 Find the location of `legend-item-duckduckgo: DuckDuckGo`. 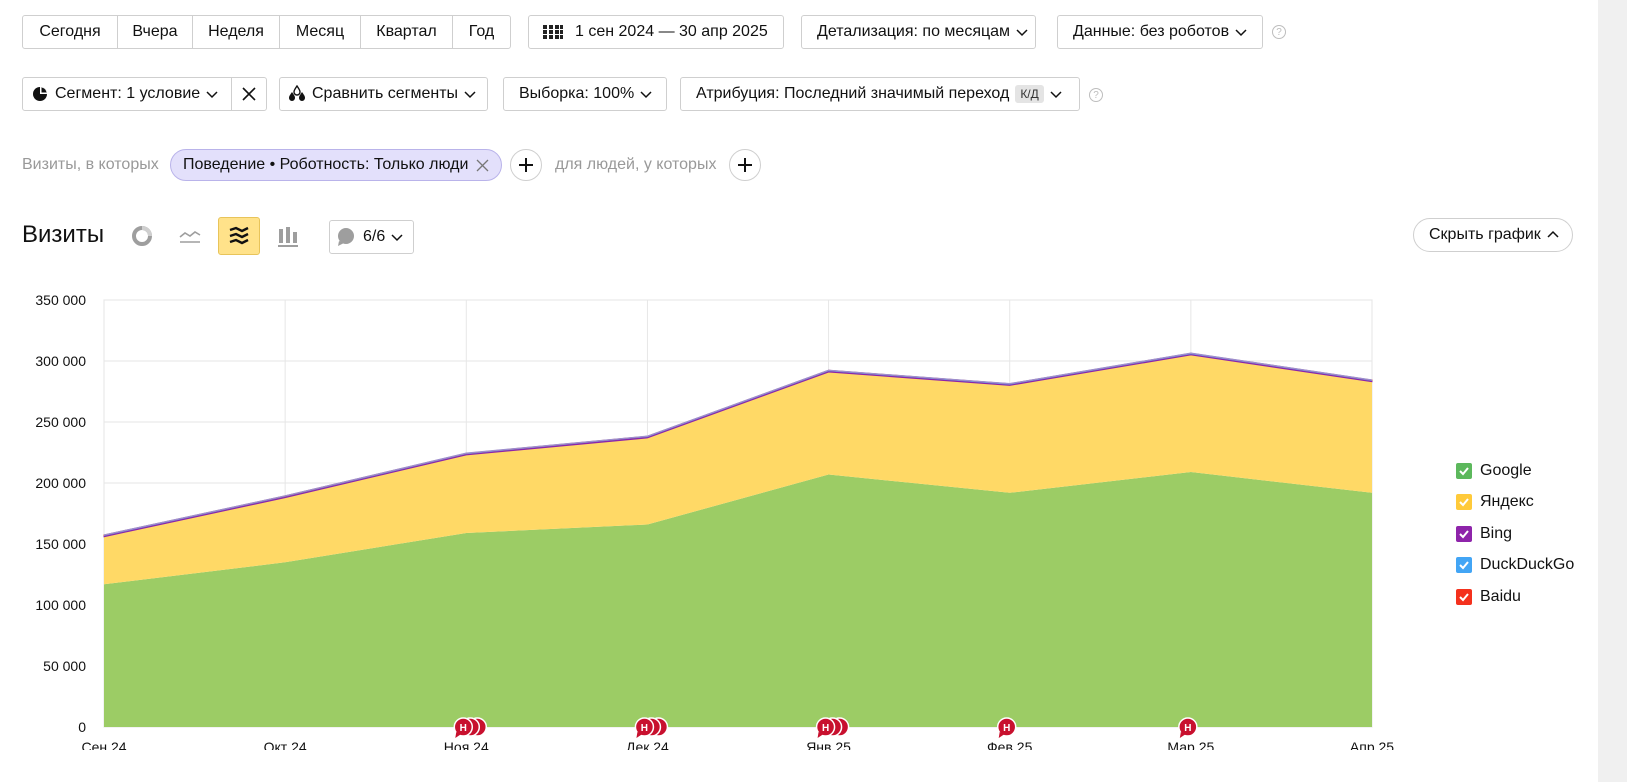

legend-item-duckduckgo: DuckDuckGo is located at coordinates (1515, 566).